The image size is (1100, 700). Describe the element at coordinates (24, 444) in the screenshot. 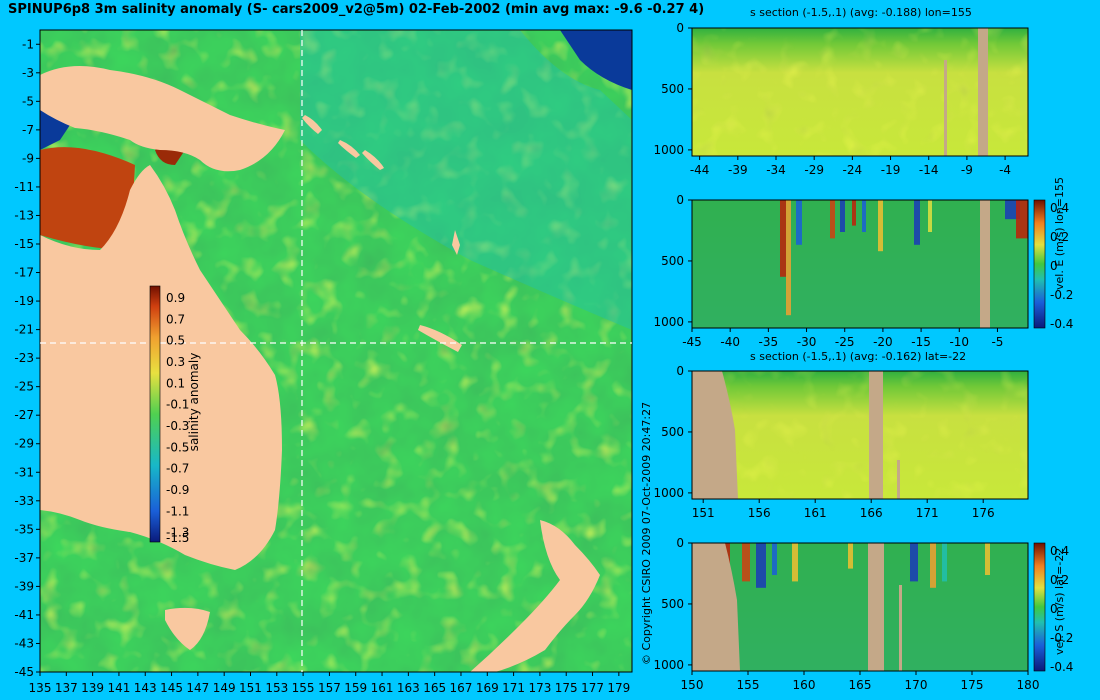

I see `map-y-tick-label: -29` at that location.